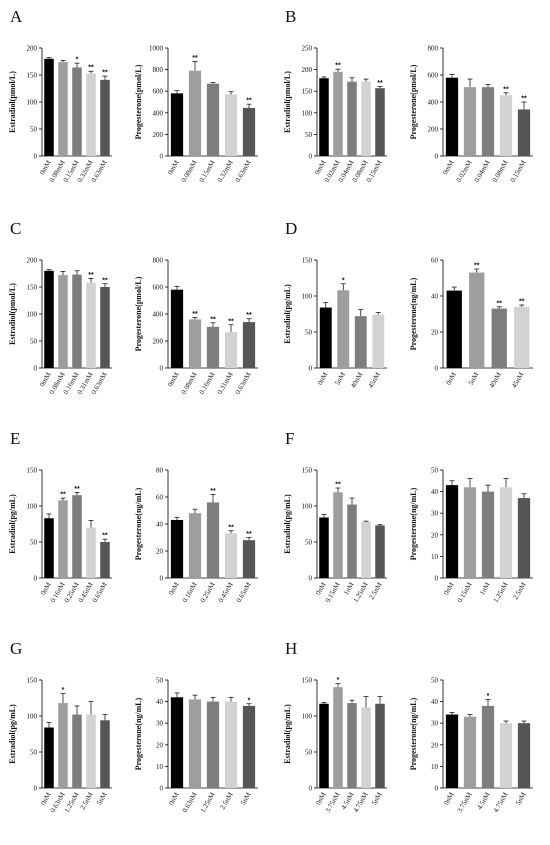 The image size is (550, 845). Describe the element at coordinates (12, 314) in the screenshot. I see `y-axis-label: Estradiol(pmol/L)` at that location.